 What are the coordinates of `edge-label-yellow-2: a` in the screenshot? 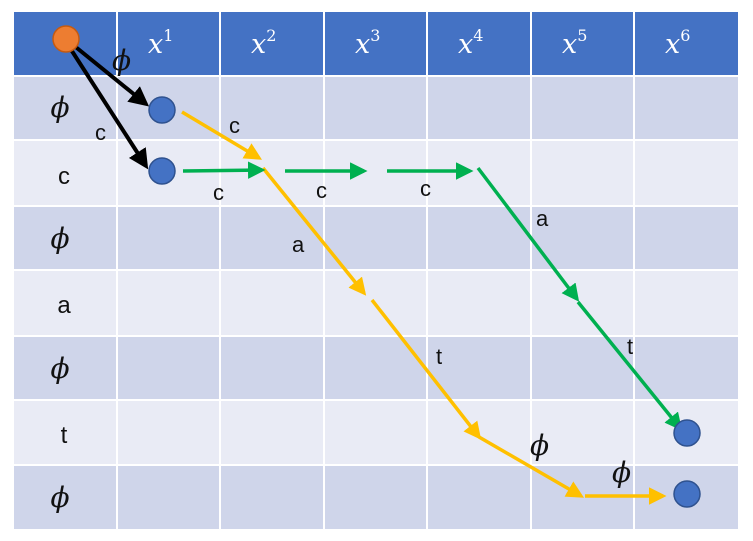 It's located at (298, 244).